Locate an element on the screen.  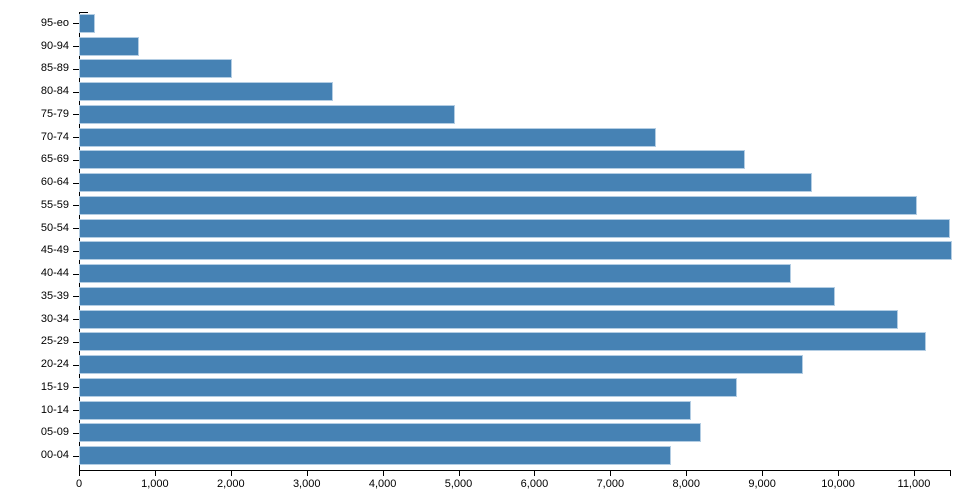
y-tick-label: 95-eo is located at coordinates (54, 22).